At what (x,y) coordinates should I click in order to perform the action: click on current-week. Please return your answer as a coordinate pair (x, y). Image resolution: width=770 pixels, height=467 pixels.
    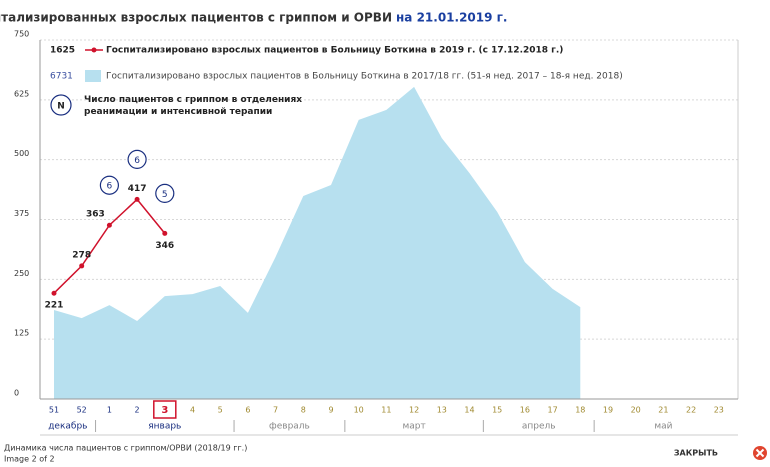
    Looking at the image, I should click on (165, 409).